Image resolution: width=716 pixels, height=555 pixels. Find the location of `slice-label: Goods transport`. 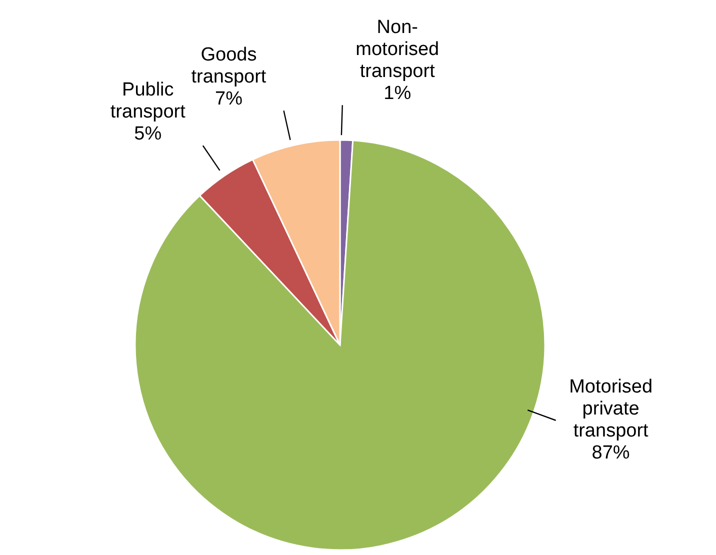

slice-label: Goods transport is located at coordinates (229, 66).